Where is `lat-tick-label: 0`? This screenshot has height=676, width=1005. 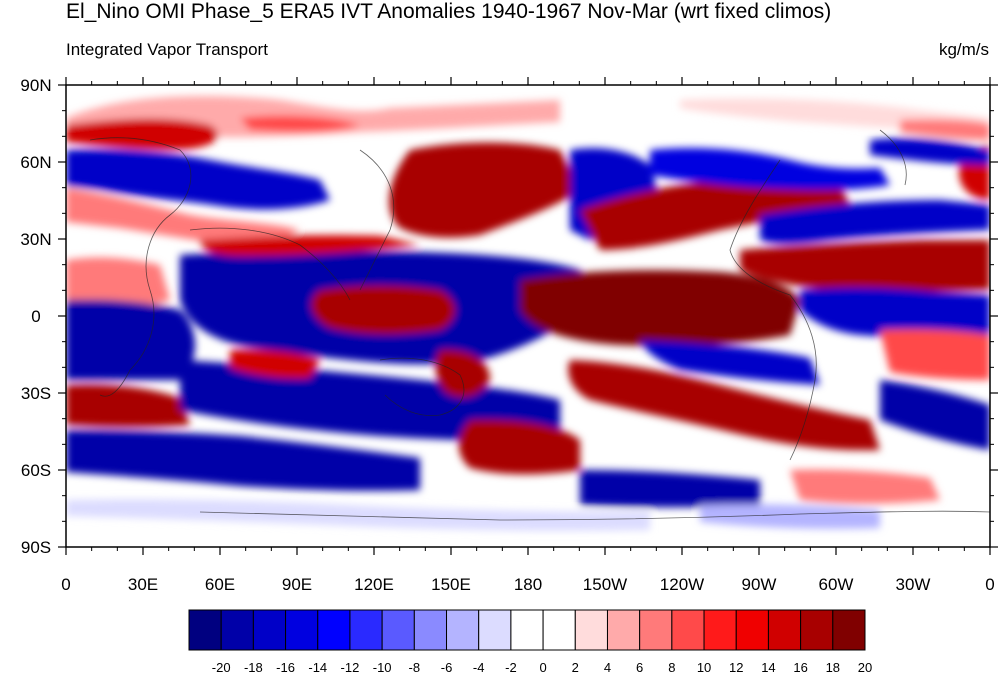 lat-tick-label: 0 is located at coordinates (35, 316).